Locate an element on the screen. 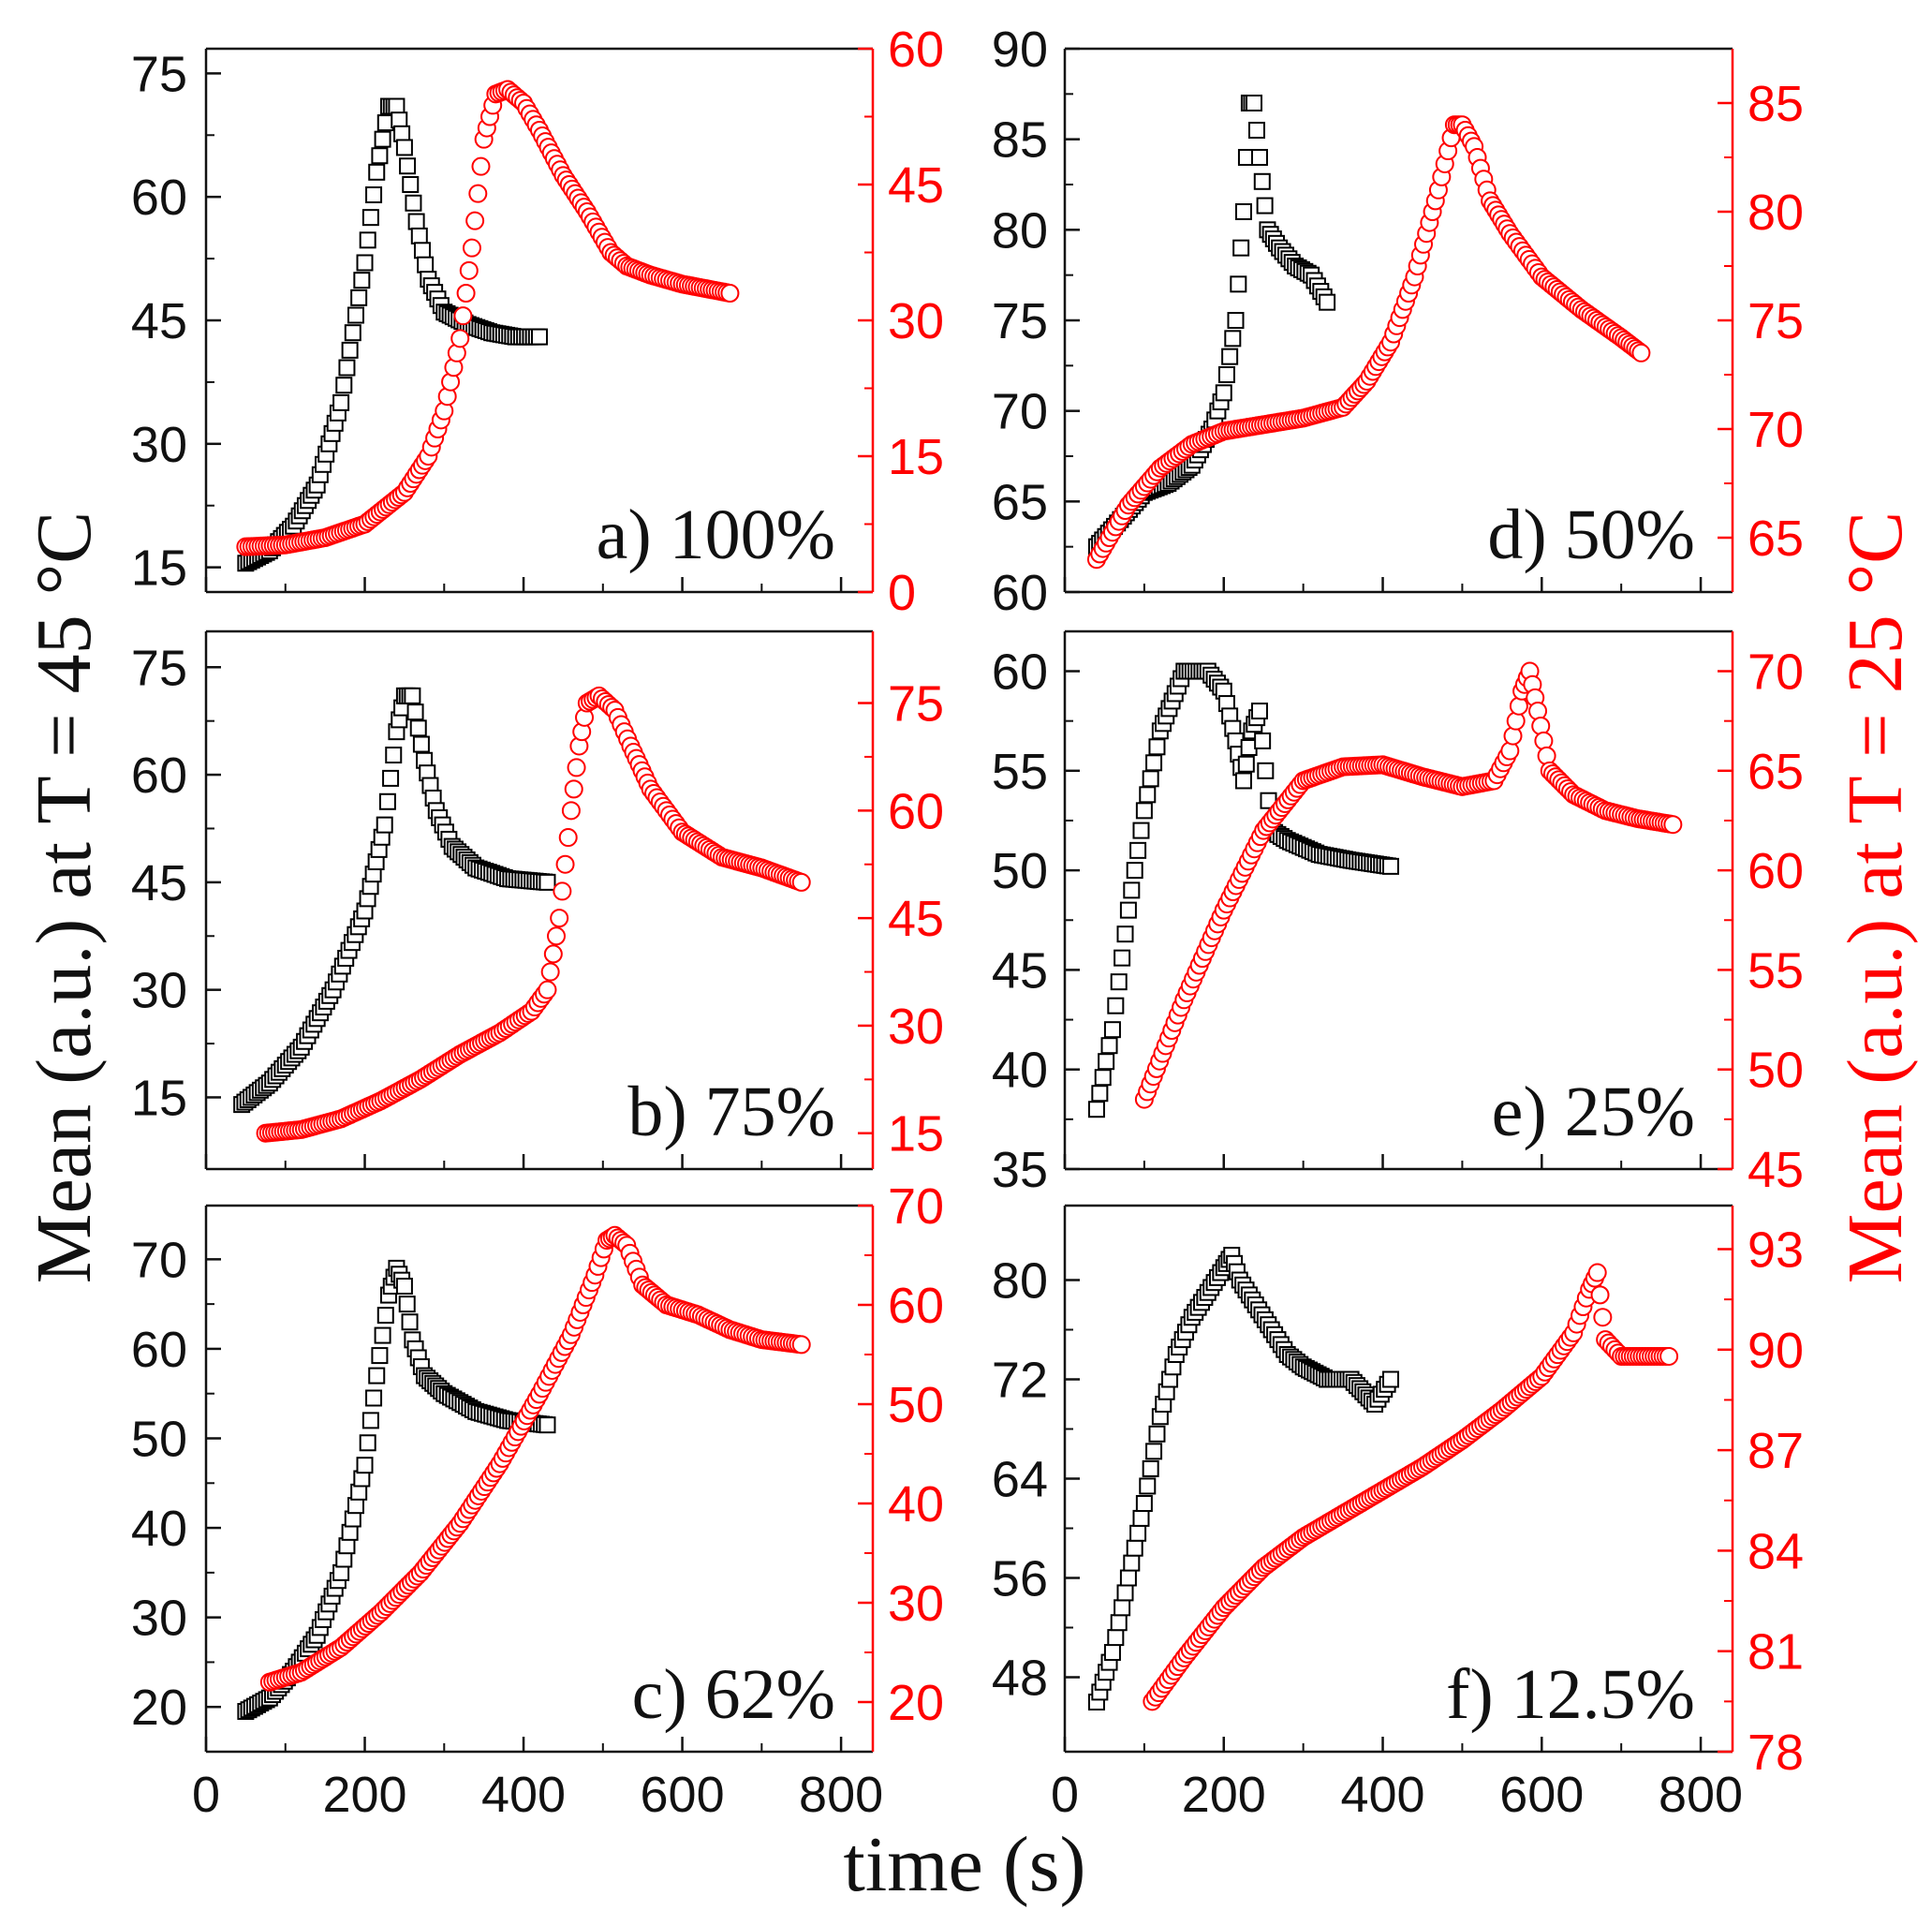 The image size is (1932, 1925). right-tick-label: 81 is located at coordinates (1776, 1652).